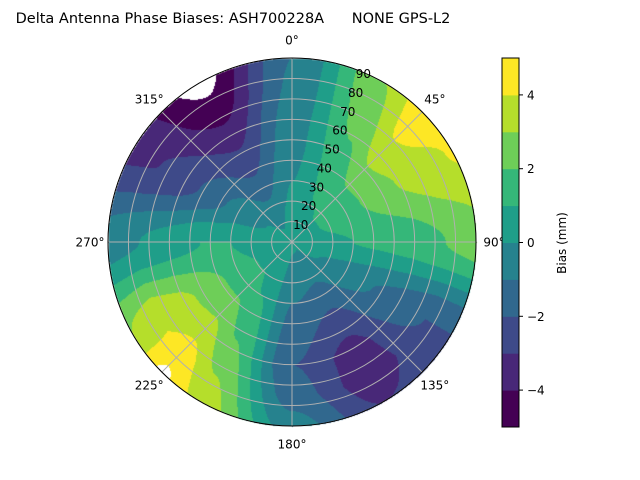  I want to click on r-tick-label: 10, so click(300, 225).